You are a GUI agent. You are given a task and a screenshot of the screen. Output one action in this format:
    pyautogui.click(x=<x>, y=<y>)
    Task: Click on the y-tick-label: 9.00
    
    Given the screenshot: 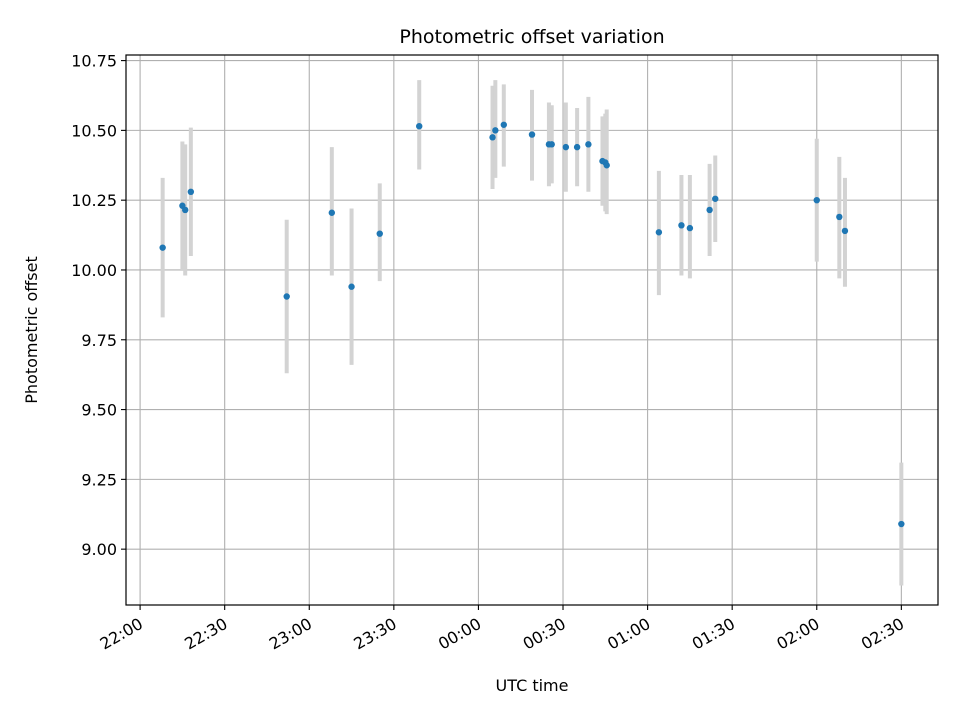 What is the action you would take?
    pyautogui.click(x=99, y=549)
    